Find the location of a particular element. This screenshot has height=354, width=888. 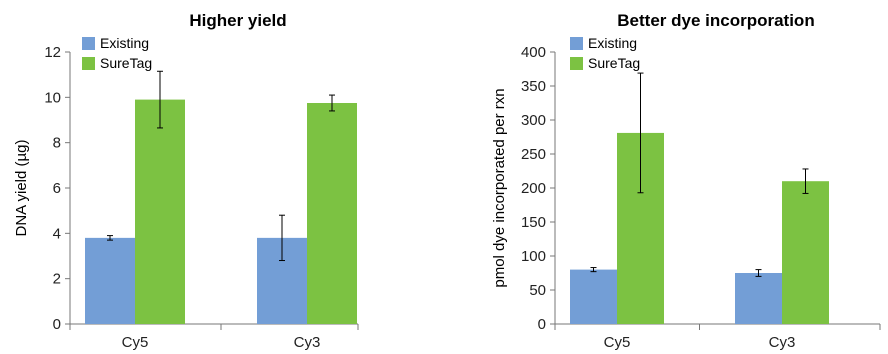

y-tick-label: 2 is located at coordinates (57, 279).